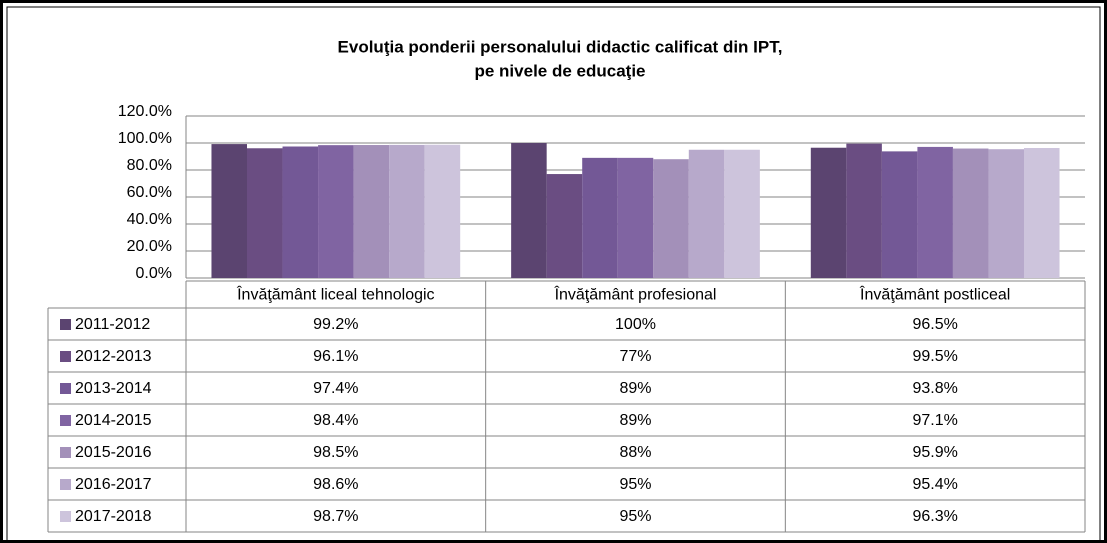  I want to click on chart-title: pe nivele de educaţie, so click(559, 70).